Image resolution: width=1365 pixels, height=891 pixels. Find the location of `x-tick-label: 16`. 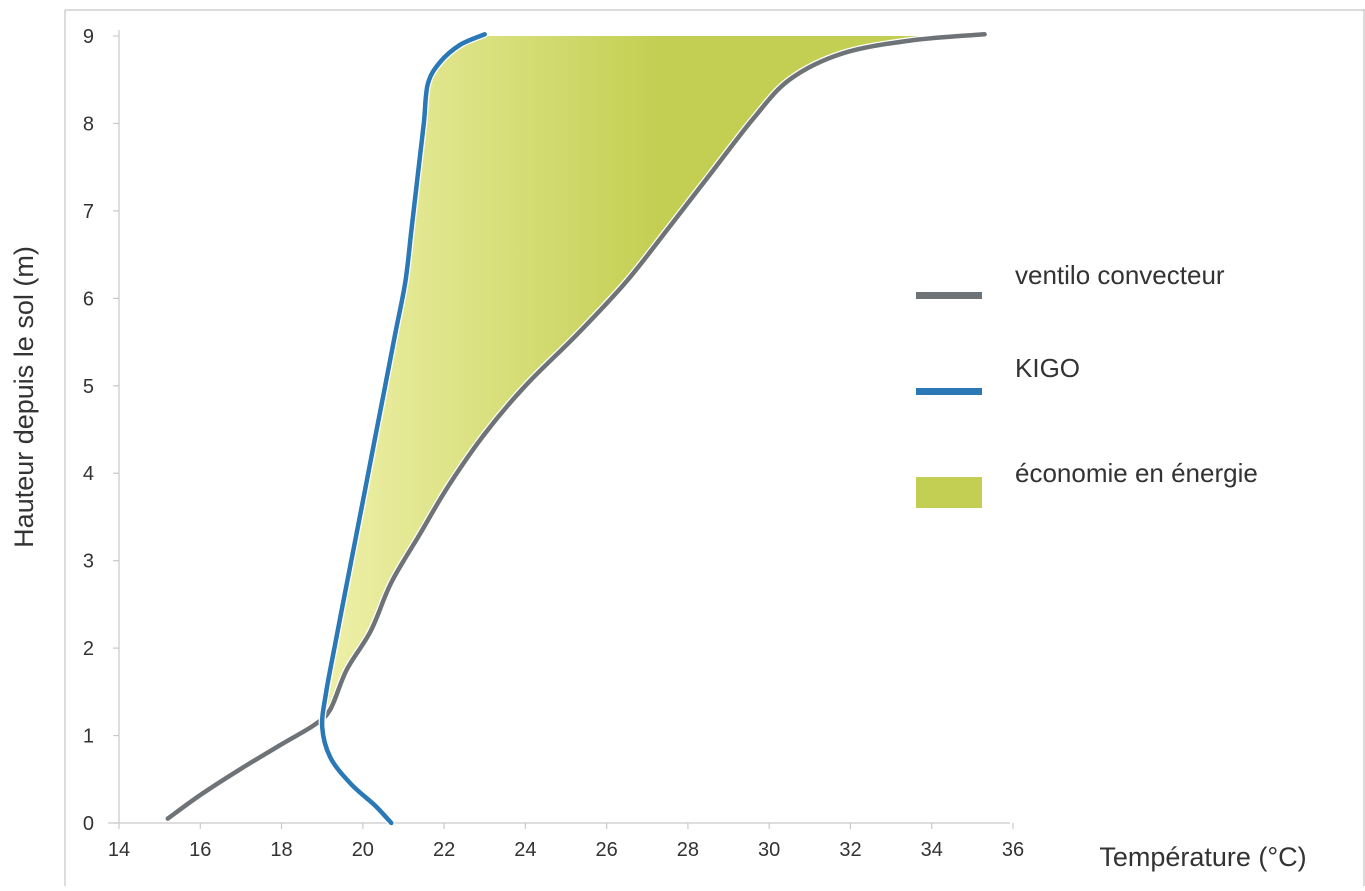

x-tick-label: 16 is located at coordinates (200, 850).